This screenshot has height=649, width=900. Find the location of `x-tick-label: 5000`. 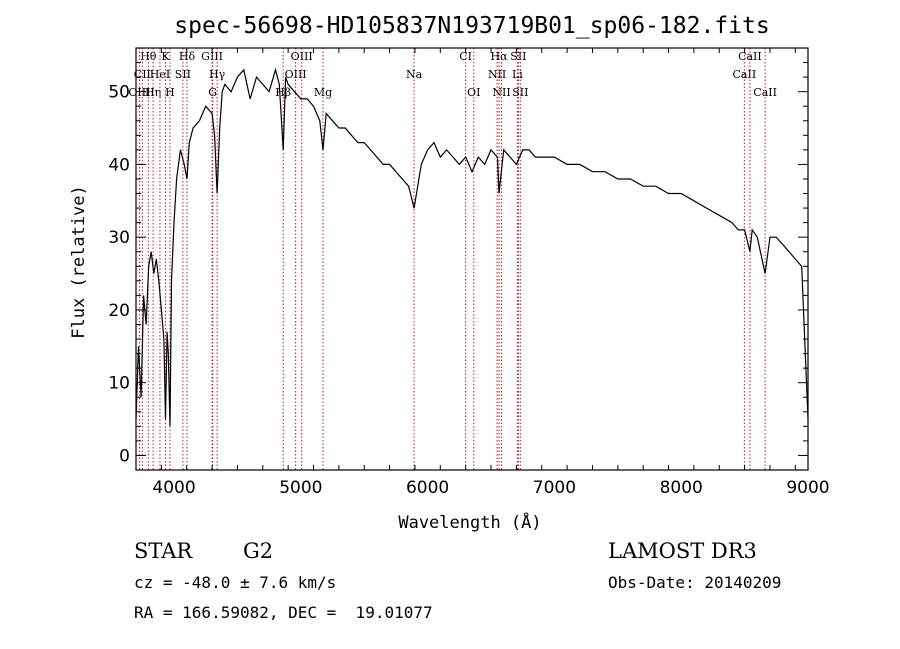

x-tick-label: 5000 is located at coordinates (300, 488).